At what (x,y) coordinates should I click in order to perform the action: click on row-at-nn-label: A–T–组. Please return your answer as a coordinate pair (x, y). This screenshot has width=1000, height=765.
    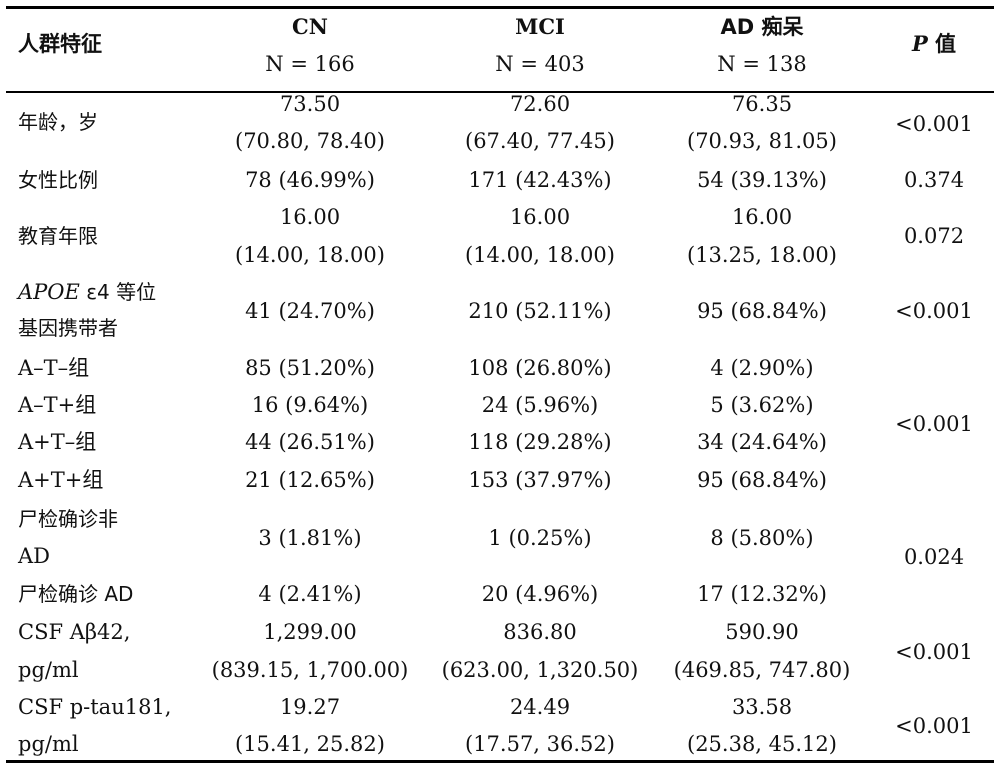
    Looking at the image, I should click on (54, 368).